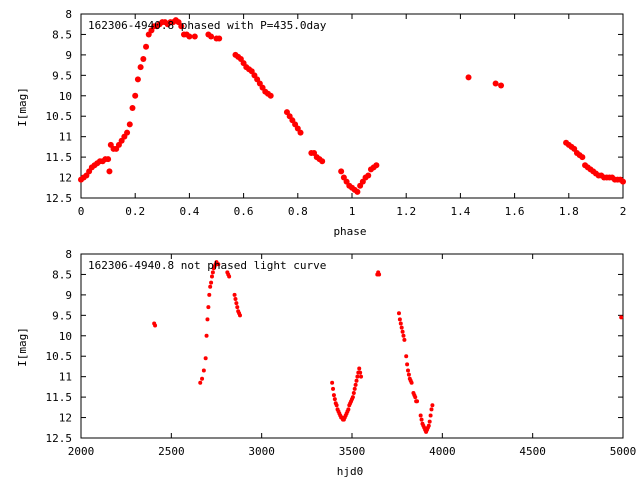 This screenshot has width=640, height=480. Describe the element at coordinates (22, 107) in the screenshot. I see `y-axis-label: I[mag]` at that location.